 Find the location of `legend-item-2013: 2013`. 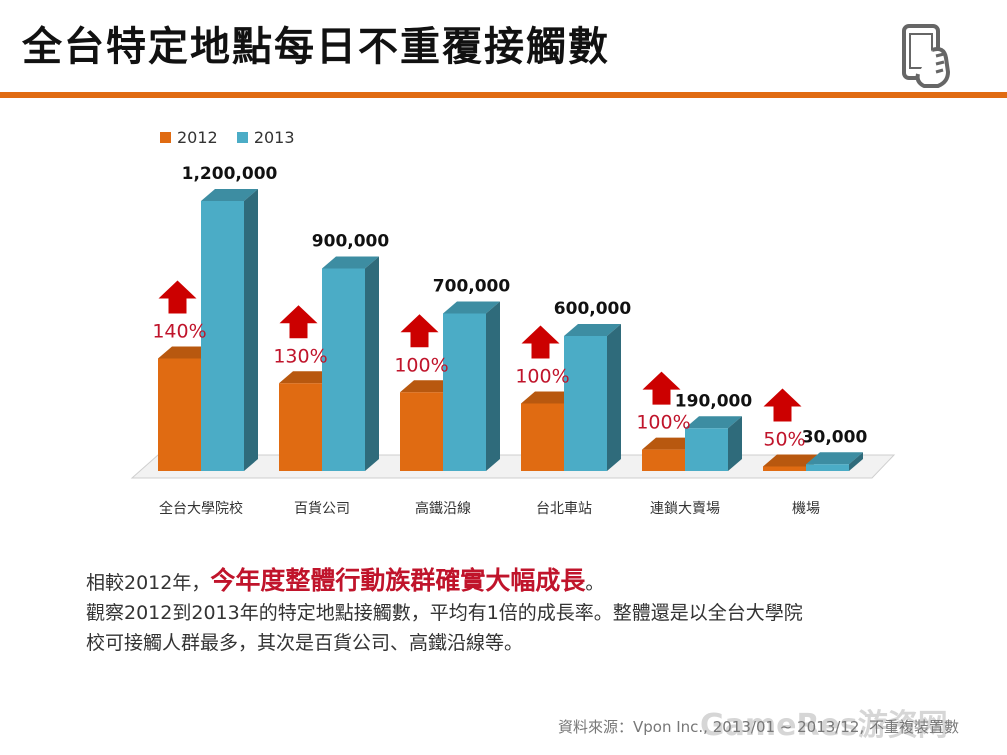

legend-item-2013: 2013 is located at coordinates (265, 137).